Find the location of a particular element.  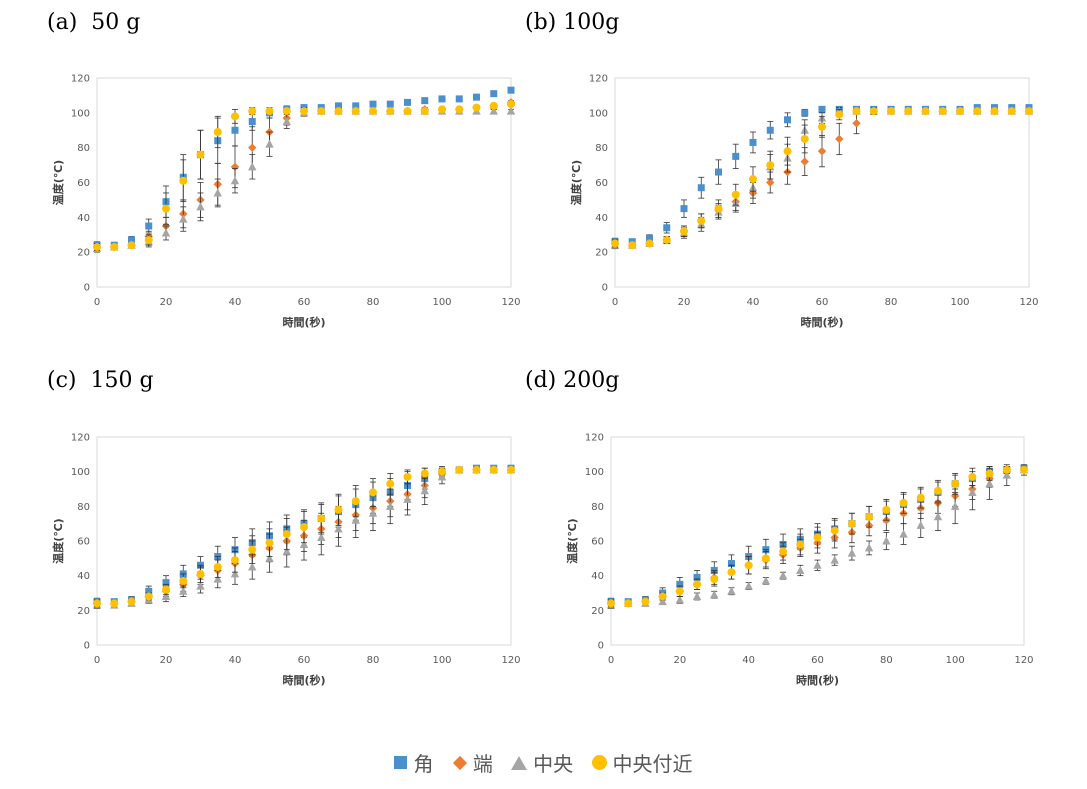

x-tick-label: 20 is located at coordinates (166, 660).